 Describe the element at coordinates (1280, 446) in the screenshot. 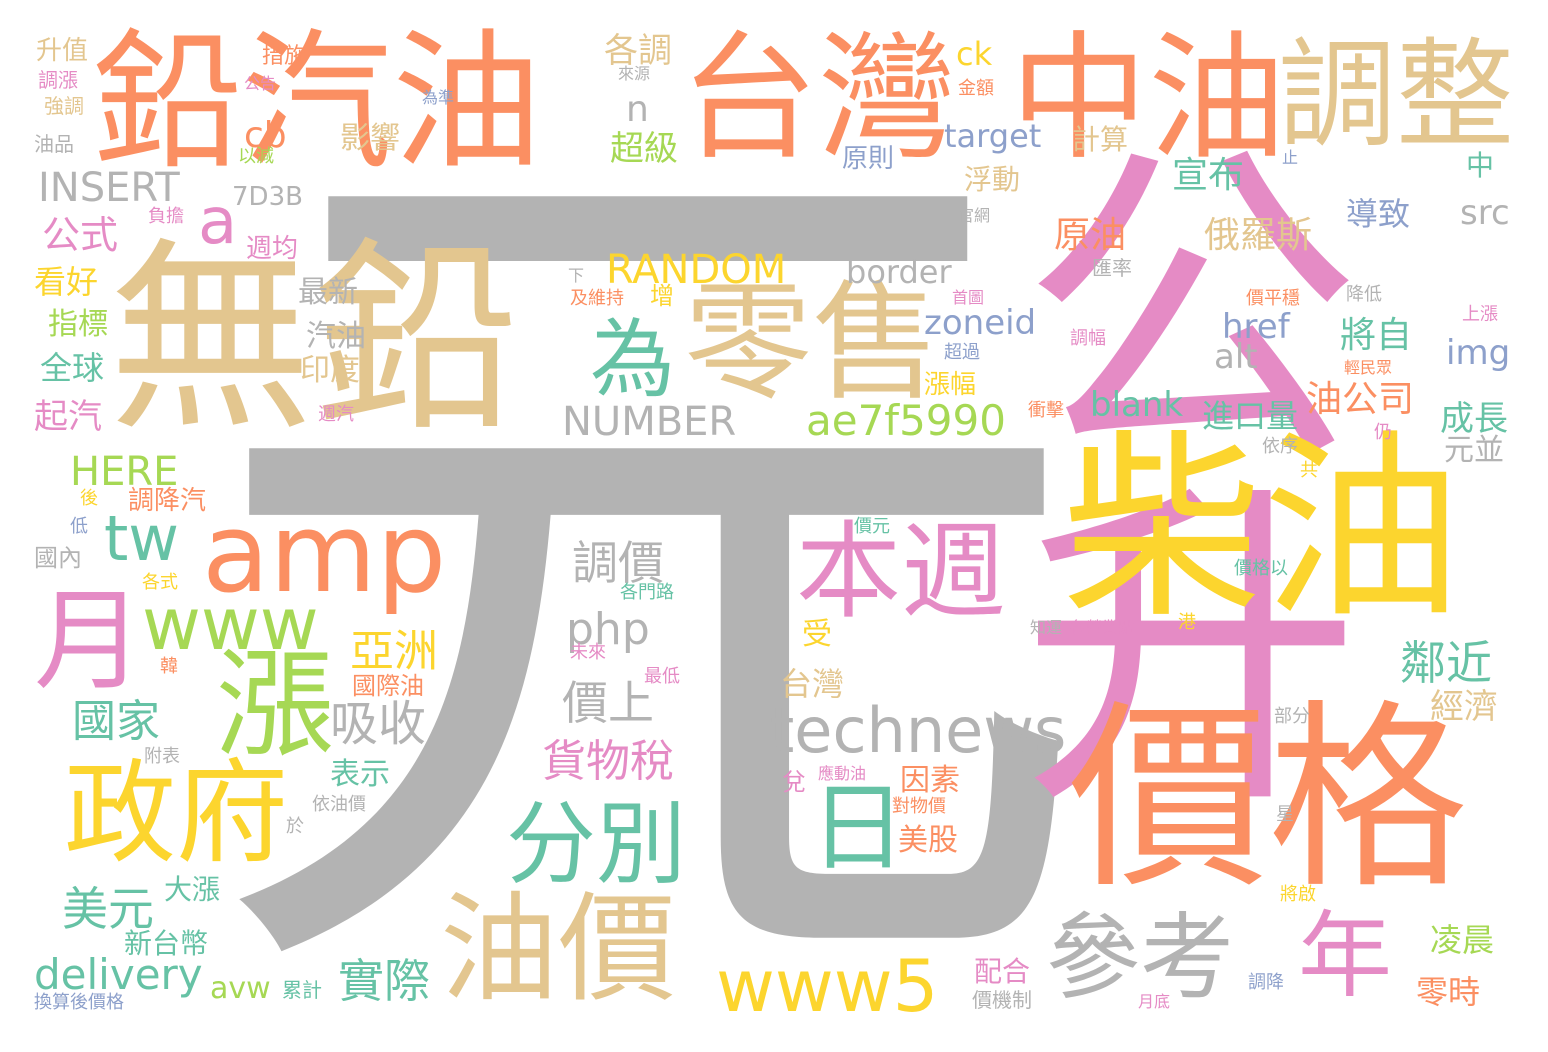

I see `word-yixu: 依序` at that location.